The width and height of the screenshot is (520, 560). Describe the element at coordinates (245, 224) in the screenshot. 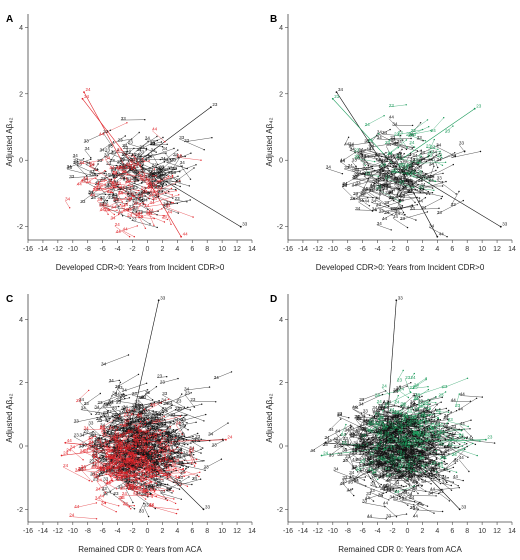

I see `outlier-label: 33` at that location.